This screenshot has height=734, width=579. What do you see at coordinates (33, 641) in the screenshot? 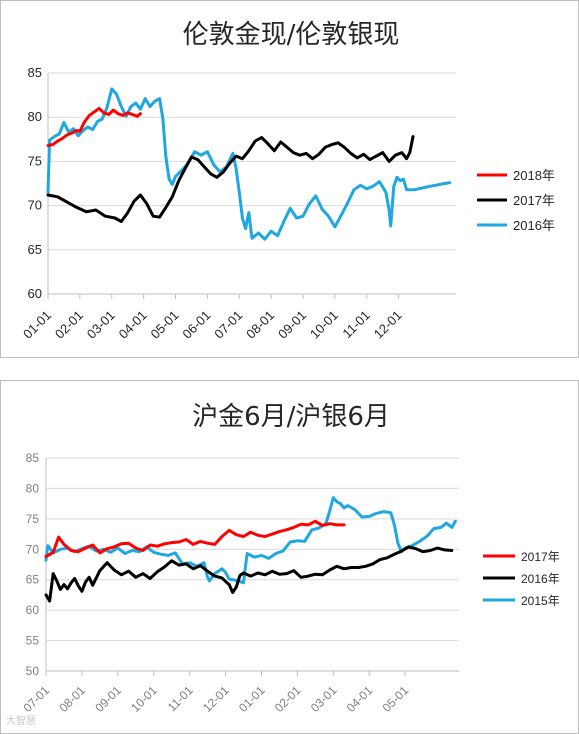
I see `y-tick-label: 55` at bounding box center [33, 641].